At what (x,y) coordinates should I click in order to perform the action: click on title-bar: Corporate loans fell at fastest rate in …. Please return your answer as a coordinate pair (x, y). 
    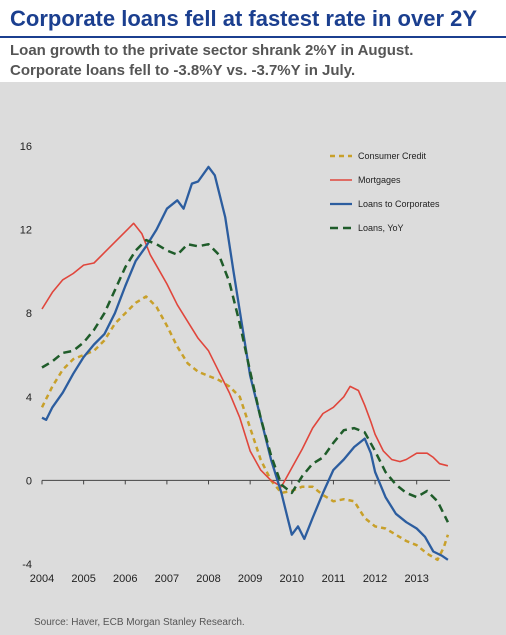
    Looking at the image, I should click on (253, 20).